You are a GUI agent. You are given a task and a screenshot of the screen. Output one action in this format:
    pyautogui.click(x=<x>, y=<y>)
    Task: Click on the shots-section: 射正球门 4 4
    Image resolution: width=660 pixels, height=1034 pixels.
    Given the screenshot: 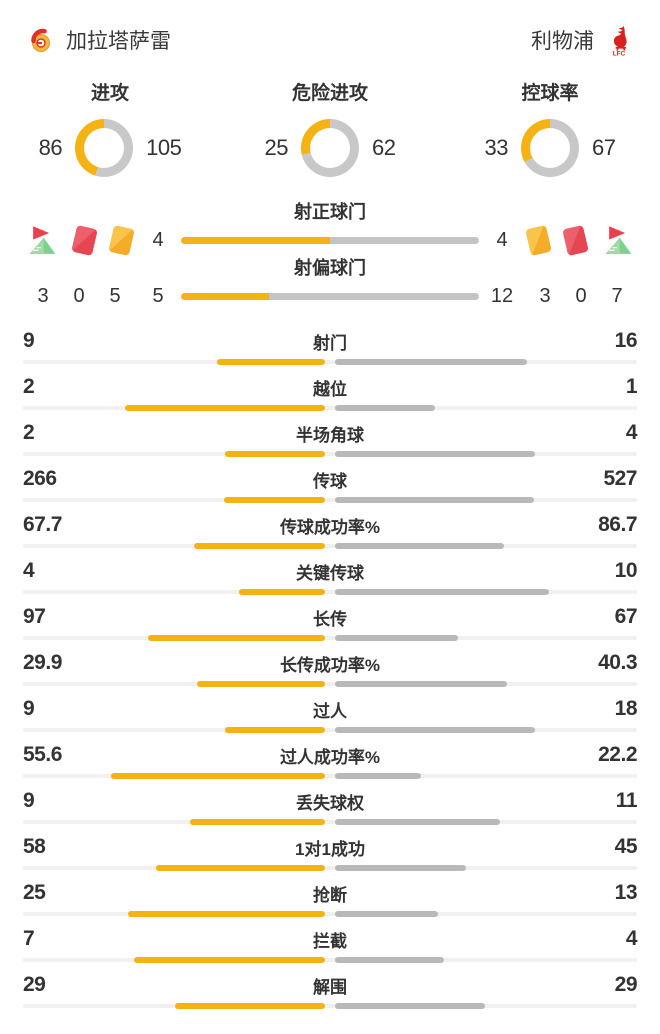 What is the action you would take?
    pyautogui.click(x=330, y=256)
    